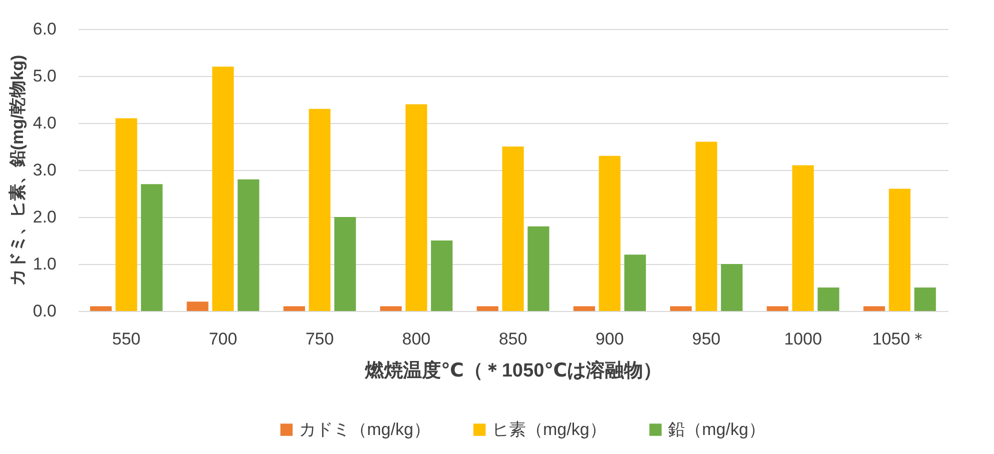 The height and width of the screenshot is (454, 994). I want to click on y-tick-label: 2.0, so click(44, 217).